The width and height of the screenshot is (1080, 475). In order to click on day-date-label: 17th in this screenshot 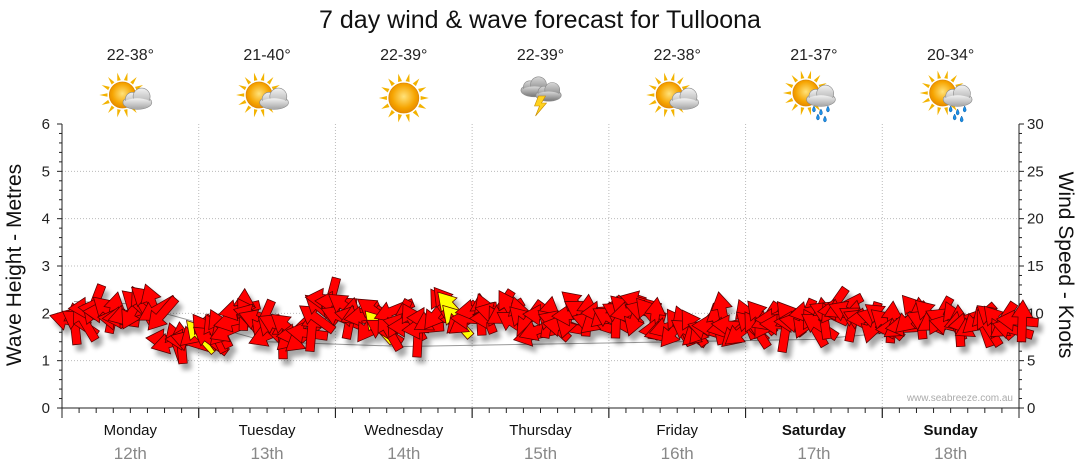, I will do `click(813, 453)`.